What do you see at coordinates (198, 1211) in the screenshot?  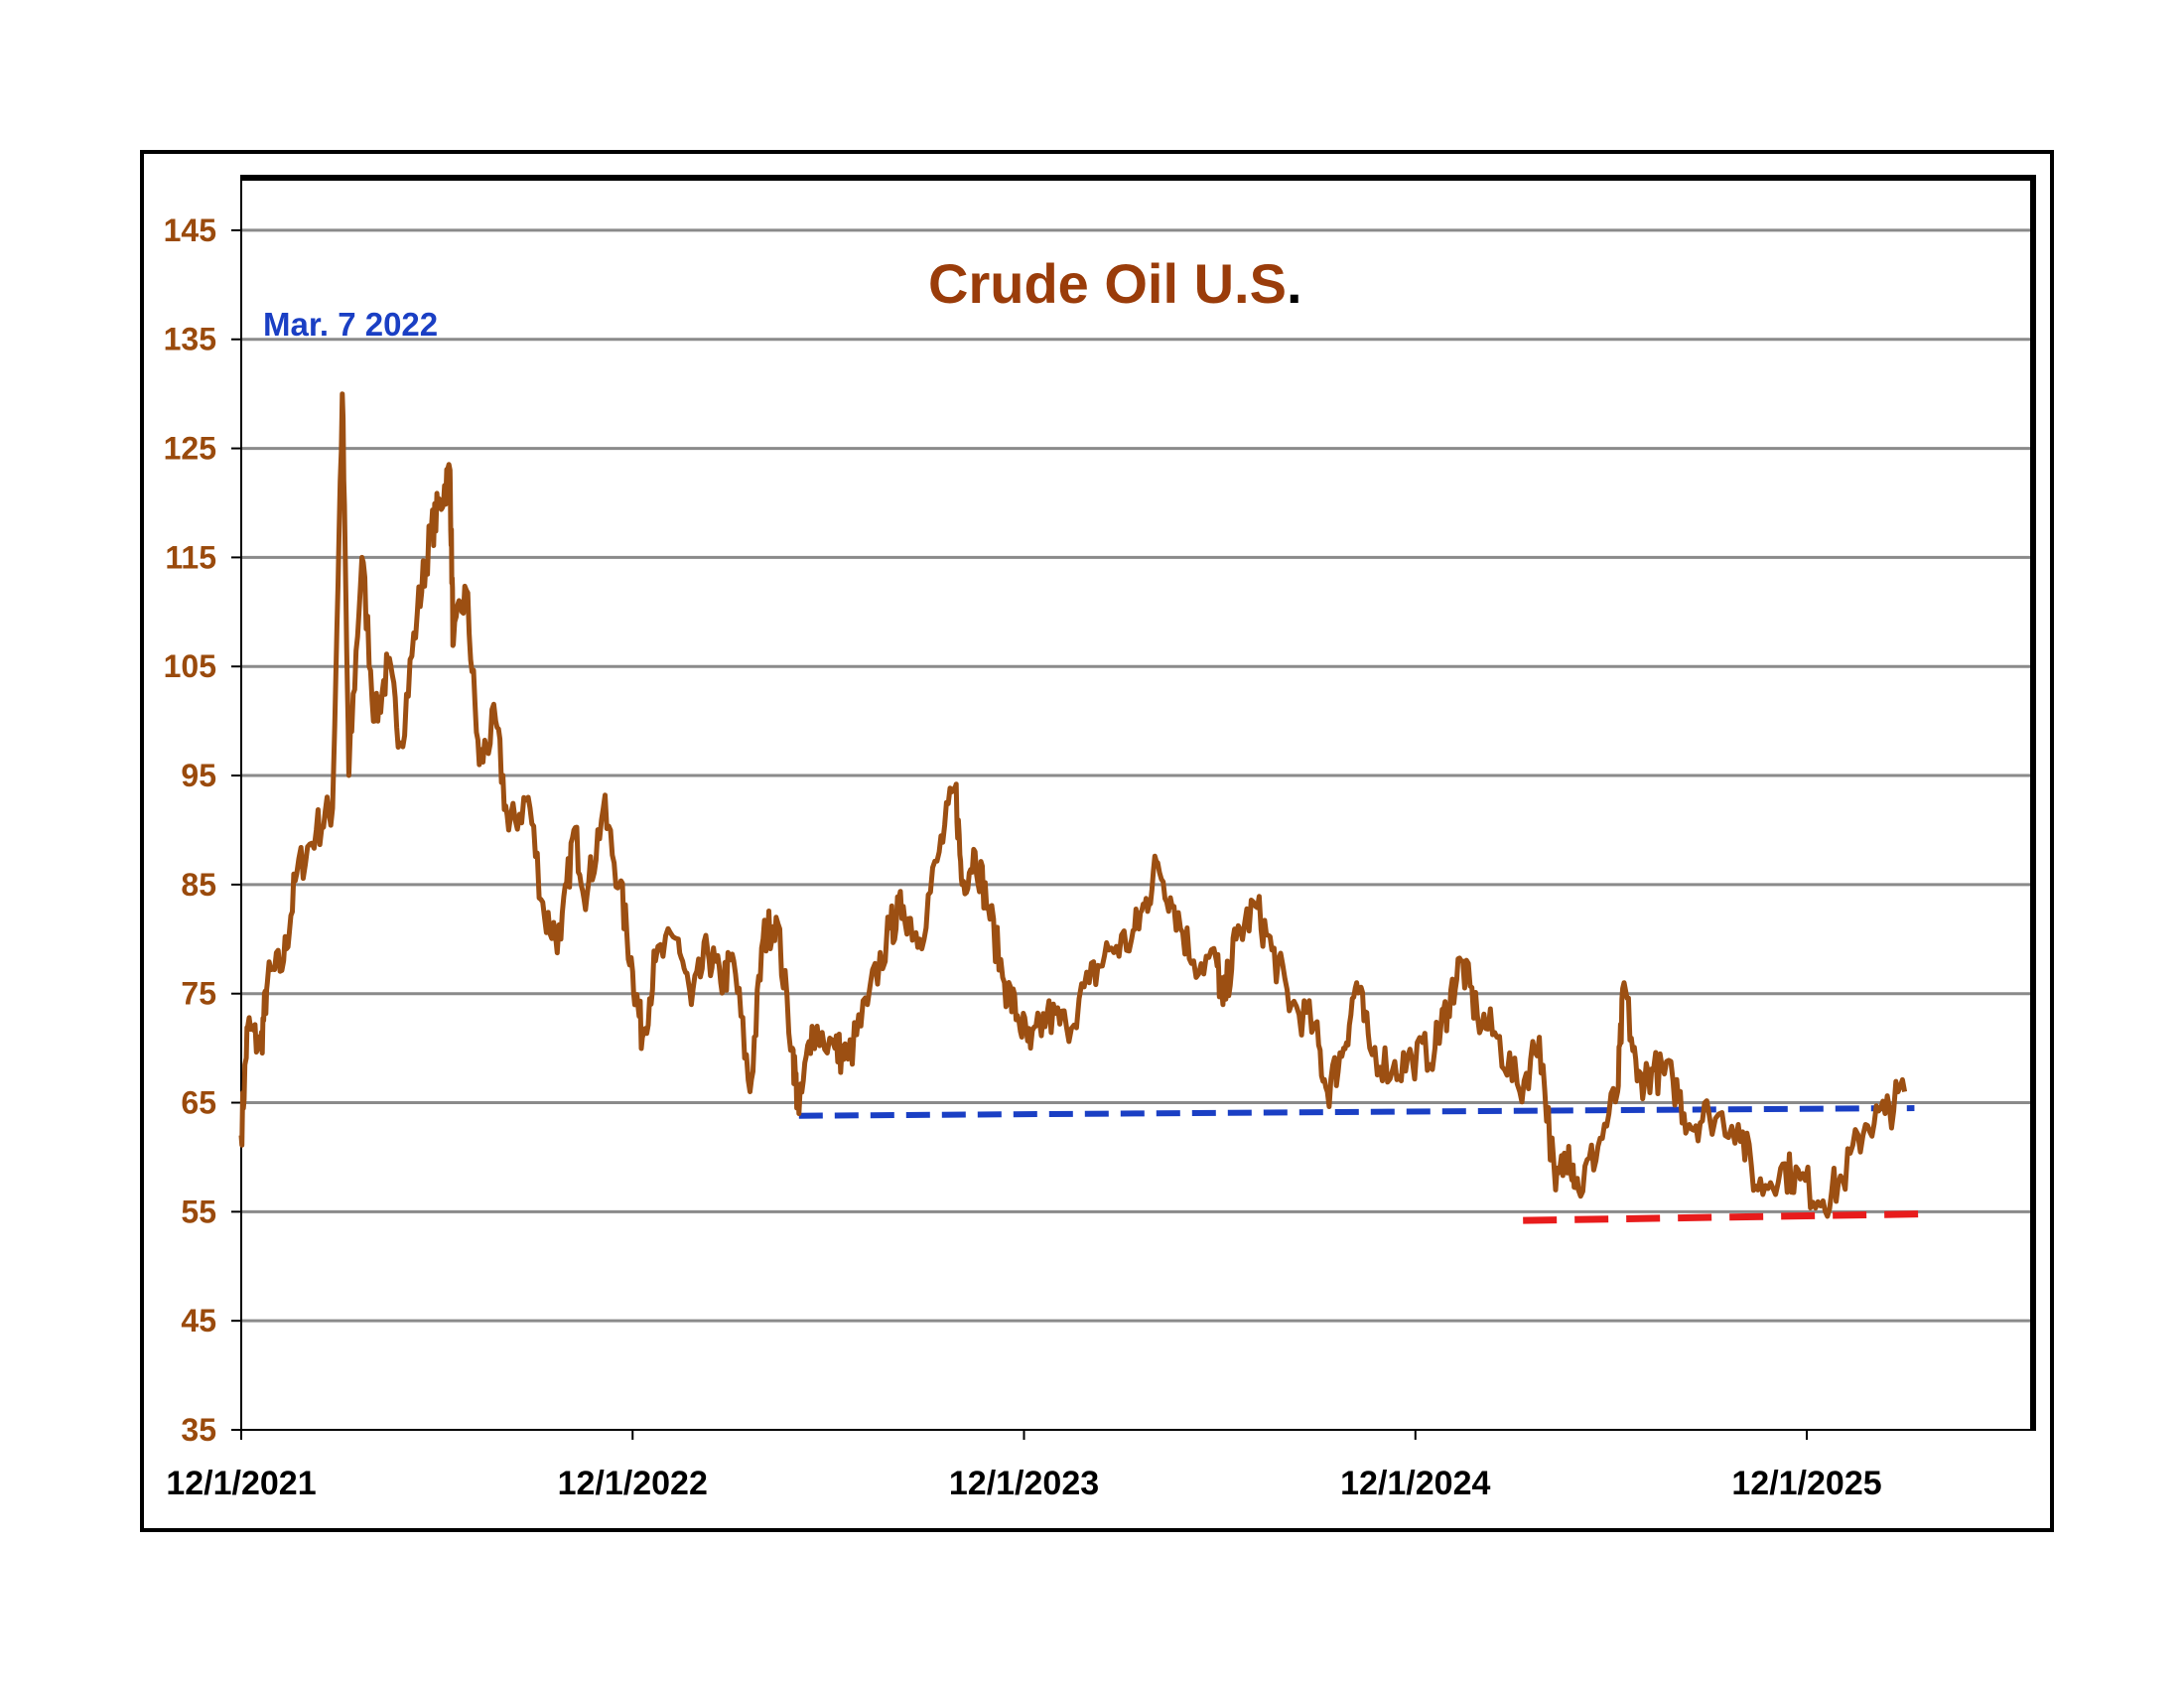 I see `y-tick-label: 55` at bounding box center [198, 1211].